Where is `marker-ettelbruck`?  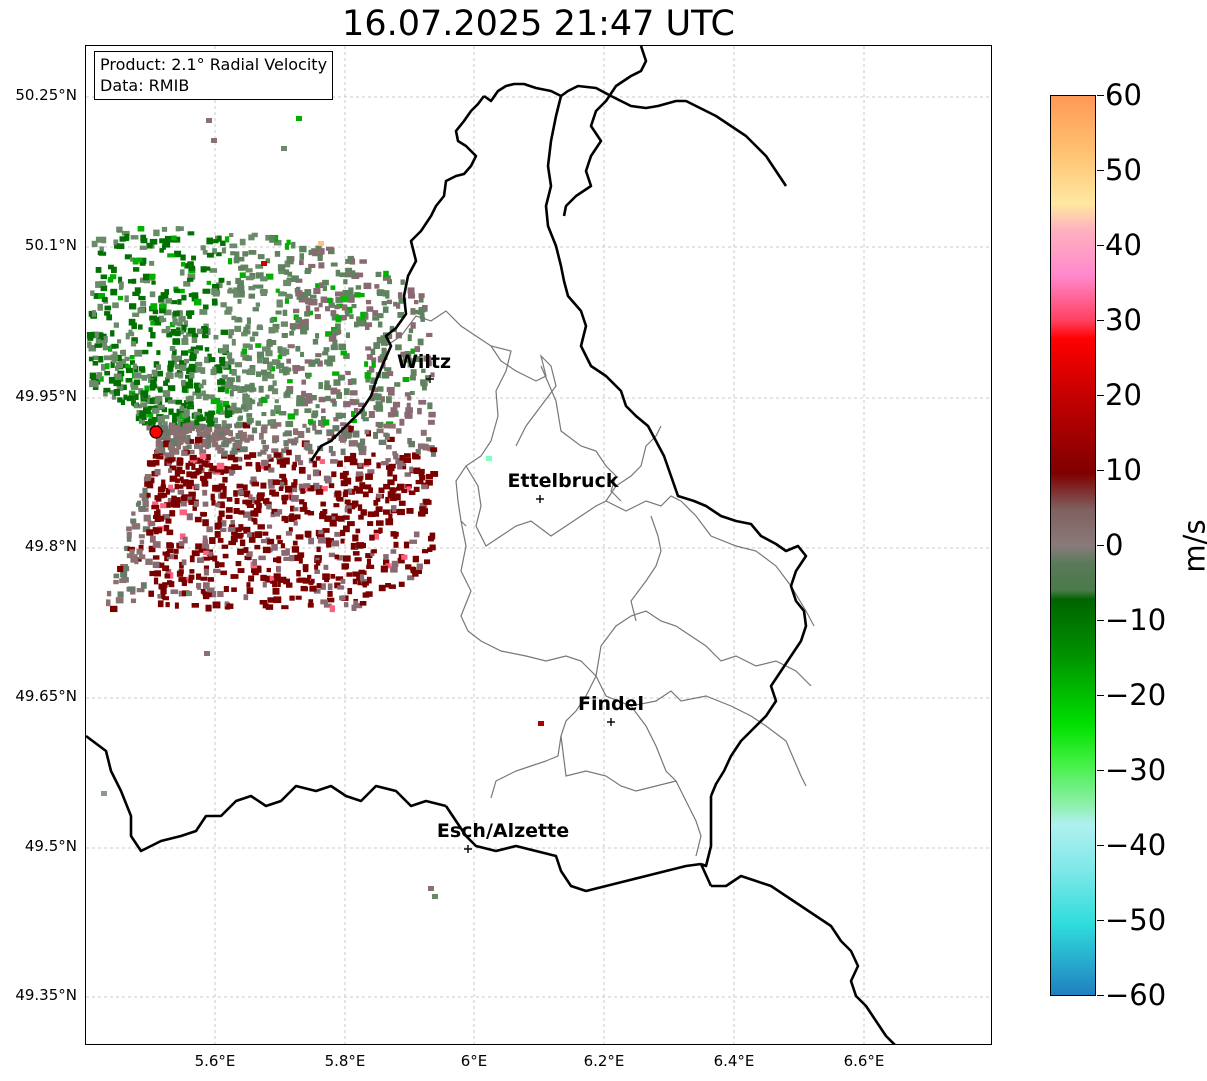 marker-ettelbruck is located at coordinates (540, 499).